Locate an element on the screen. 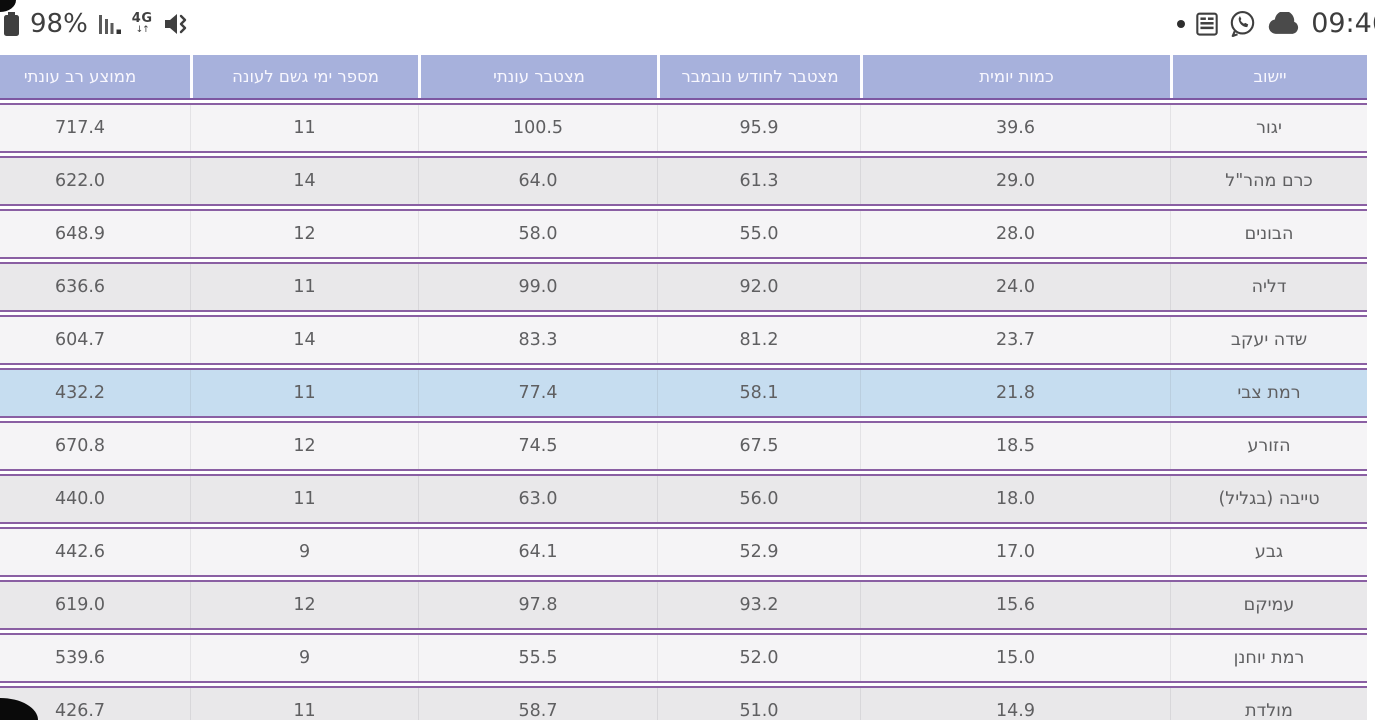 The height and width of the screenshot is (720, 1375). cell-seasonal-cumulative: 100.5 is located at coordinates (537, 128).